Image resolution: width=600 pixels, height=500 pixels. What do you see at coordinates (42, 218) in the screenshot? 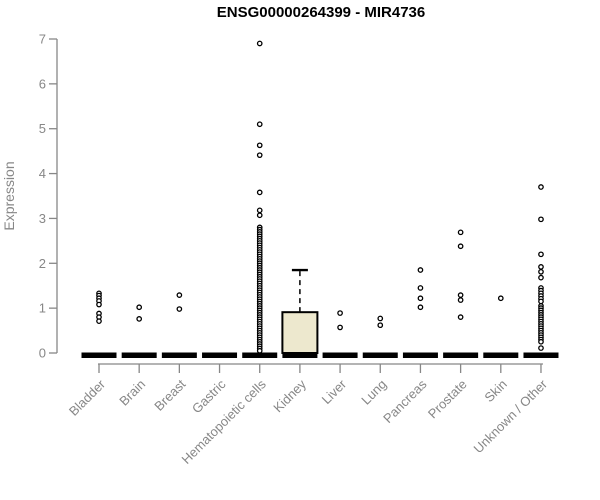
I see `y-tick-label: 3` at bounding box center [42, 218].